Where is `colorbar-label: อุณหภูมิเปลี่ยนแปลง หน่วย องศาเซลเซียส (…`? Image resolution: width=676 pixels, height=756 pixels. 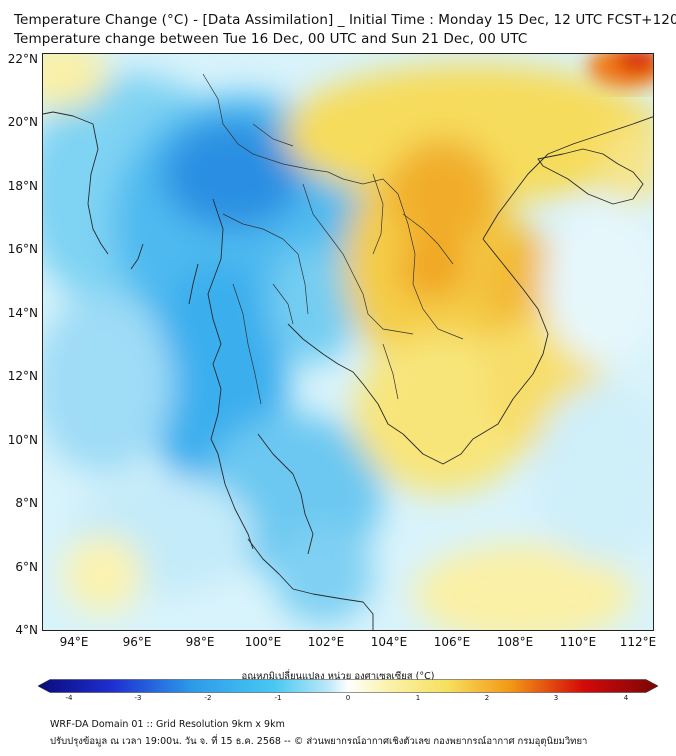
colorbar-label: อุณหภูมิเปลี่ยนแปลง หน่วย องศาเซลเซียส (… is located at coordinates (338, 676).